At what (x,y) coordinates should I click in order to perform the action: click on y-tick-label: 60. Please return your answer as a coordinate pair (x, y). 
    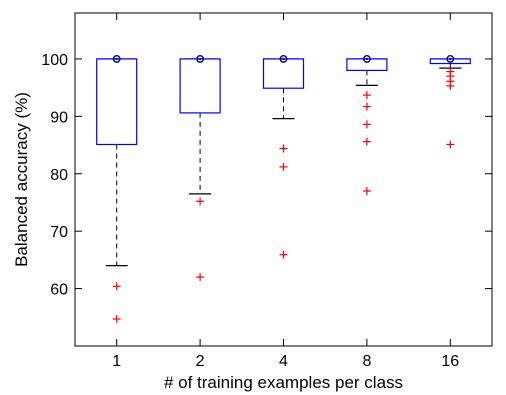
    Looking at the image, I should click on (59, 290).